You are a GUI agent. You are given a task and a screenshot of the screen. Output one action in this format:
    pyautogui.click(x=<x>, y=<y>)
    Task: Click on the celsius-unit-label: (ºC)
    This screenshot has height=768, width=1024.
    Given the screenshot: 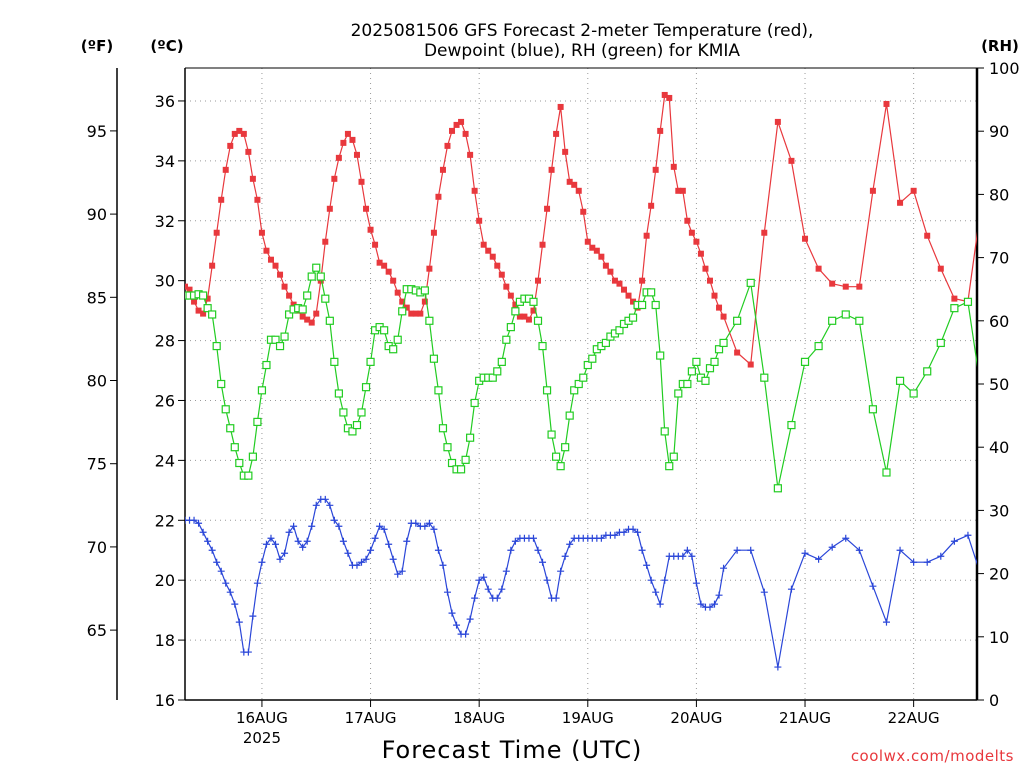 What is the action you would take?
    pyautogui.click(x=166, y=46)
    